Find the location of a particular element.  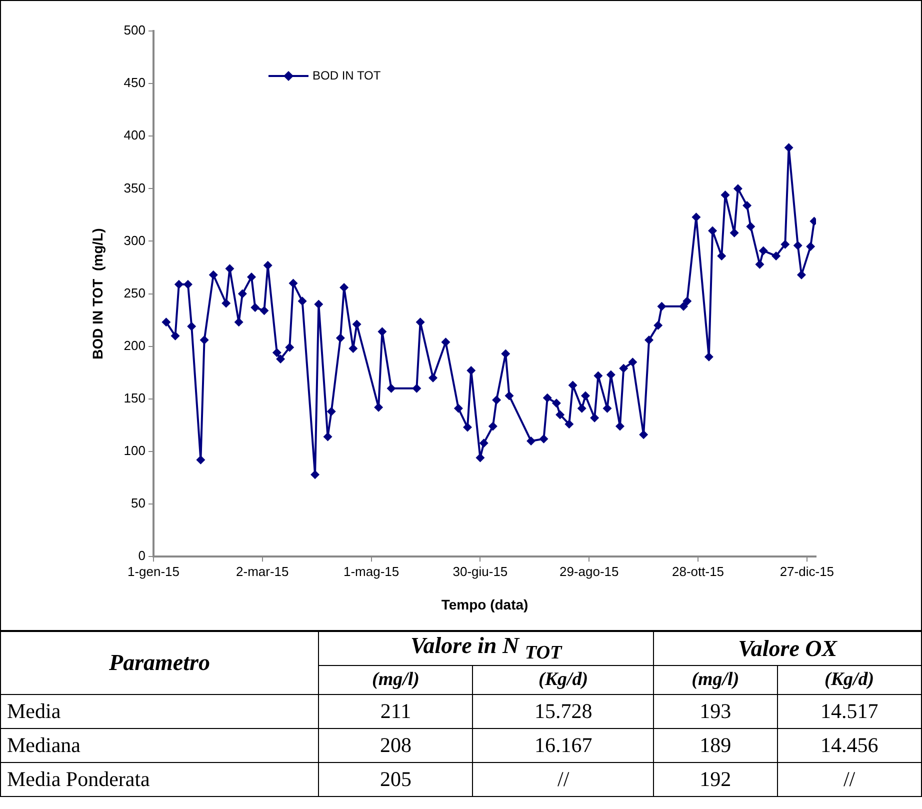

x-tick-label: 29-ago-15 is located at coordinates (589, 571).